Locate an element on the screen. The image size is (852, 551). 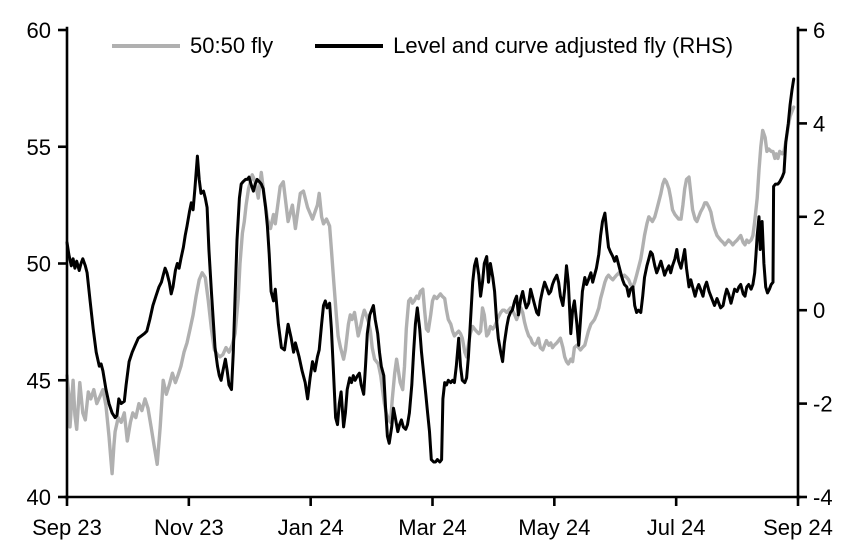
x-axis-tick-label: Jan 24 is located at coordinates (311, 527).